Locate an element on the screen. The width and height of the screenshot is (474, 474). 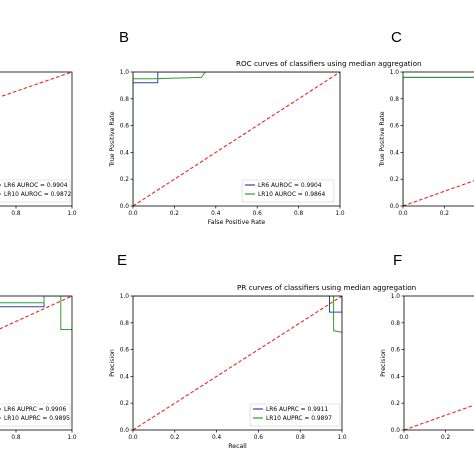
legend: LR6 AUPRC = 0.9906 LR10 AUPRC = 0.9895 is located at coordinates (35, 415).